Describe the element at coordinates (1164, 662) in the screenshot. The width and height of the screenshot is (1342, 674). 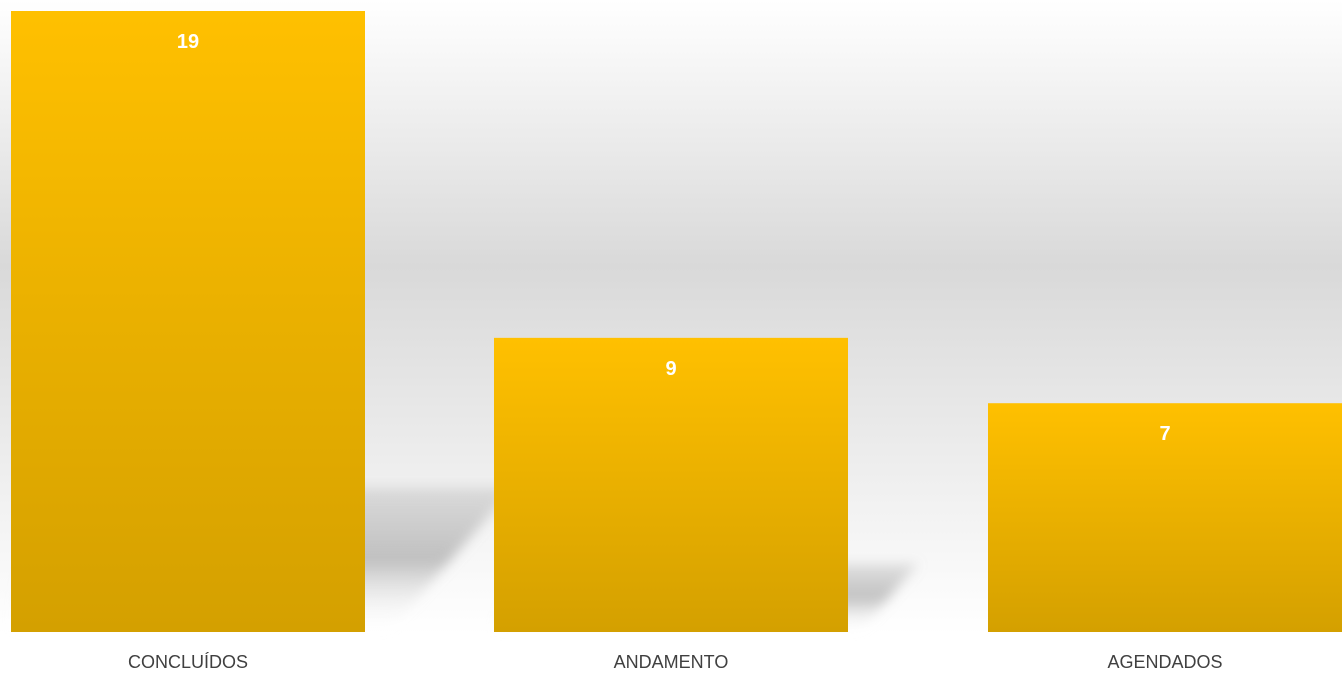
I see `category-label: AGENDADOS` at that location.